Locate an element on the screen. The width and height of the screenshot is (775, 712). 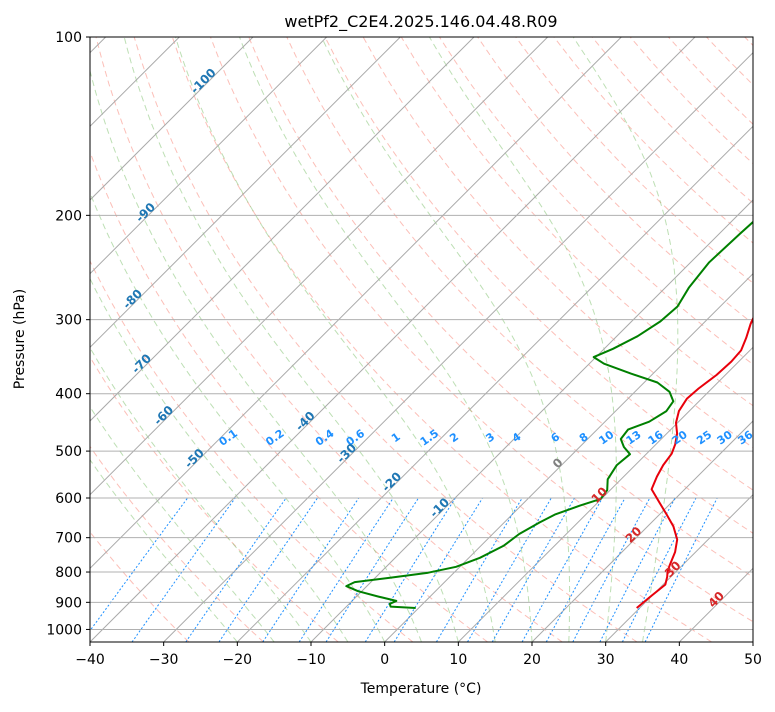
x-tick-label: 50 is located at coordinates (753, 660).